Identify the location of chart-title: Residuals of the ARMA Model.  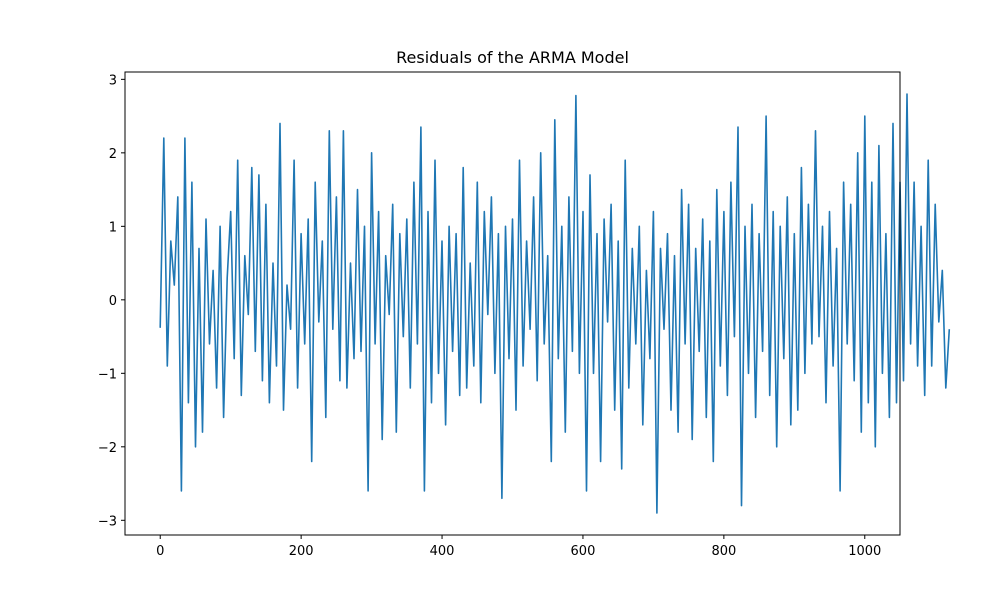
(512, 57).